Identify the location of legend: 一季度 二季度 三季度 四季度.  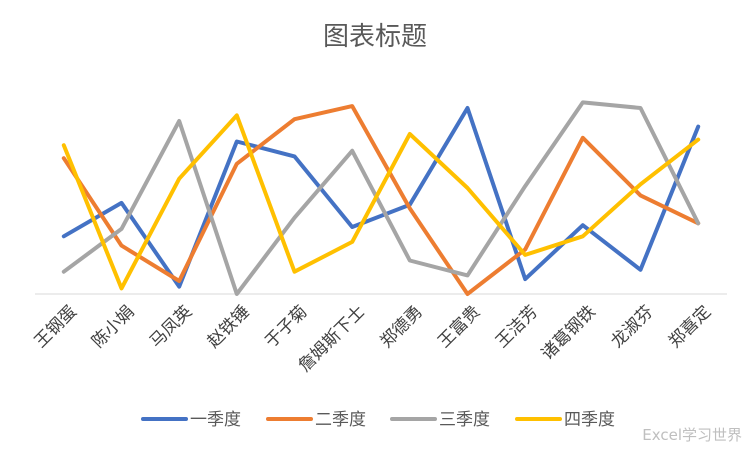
(378, 420).